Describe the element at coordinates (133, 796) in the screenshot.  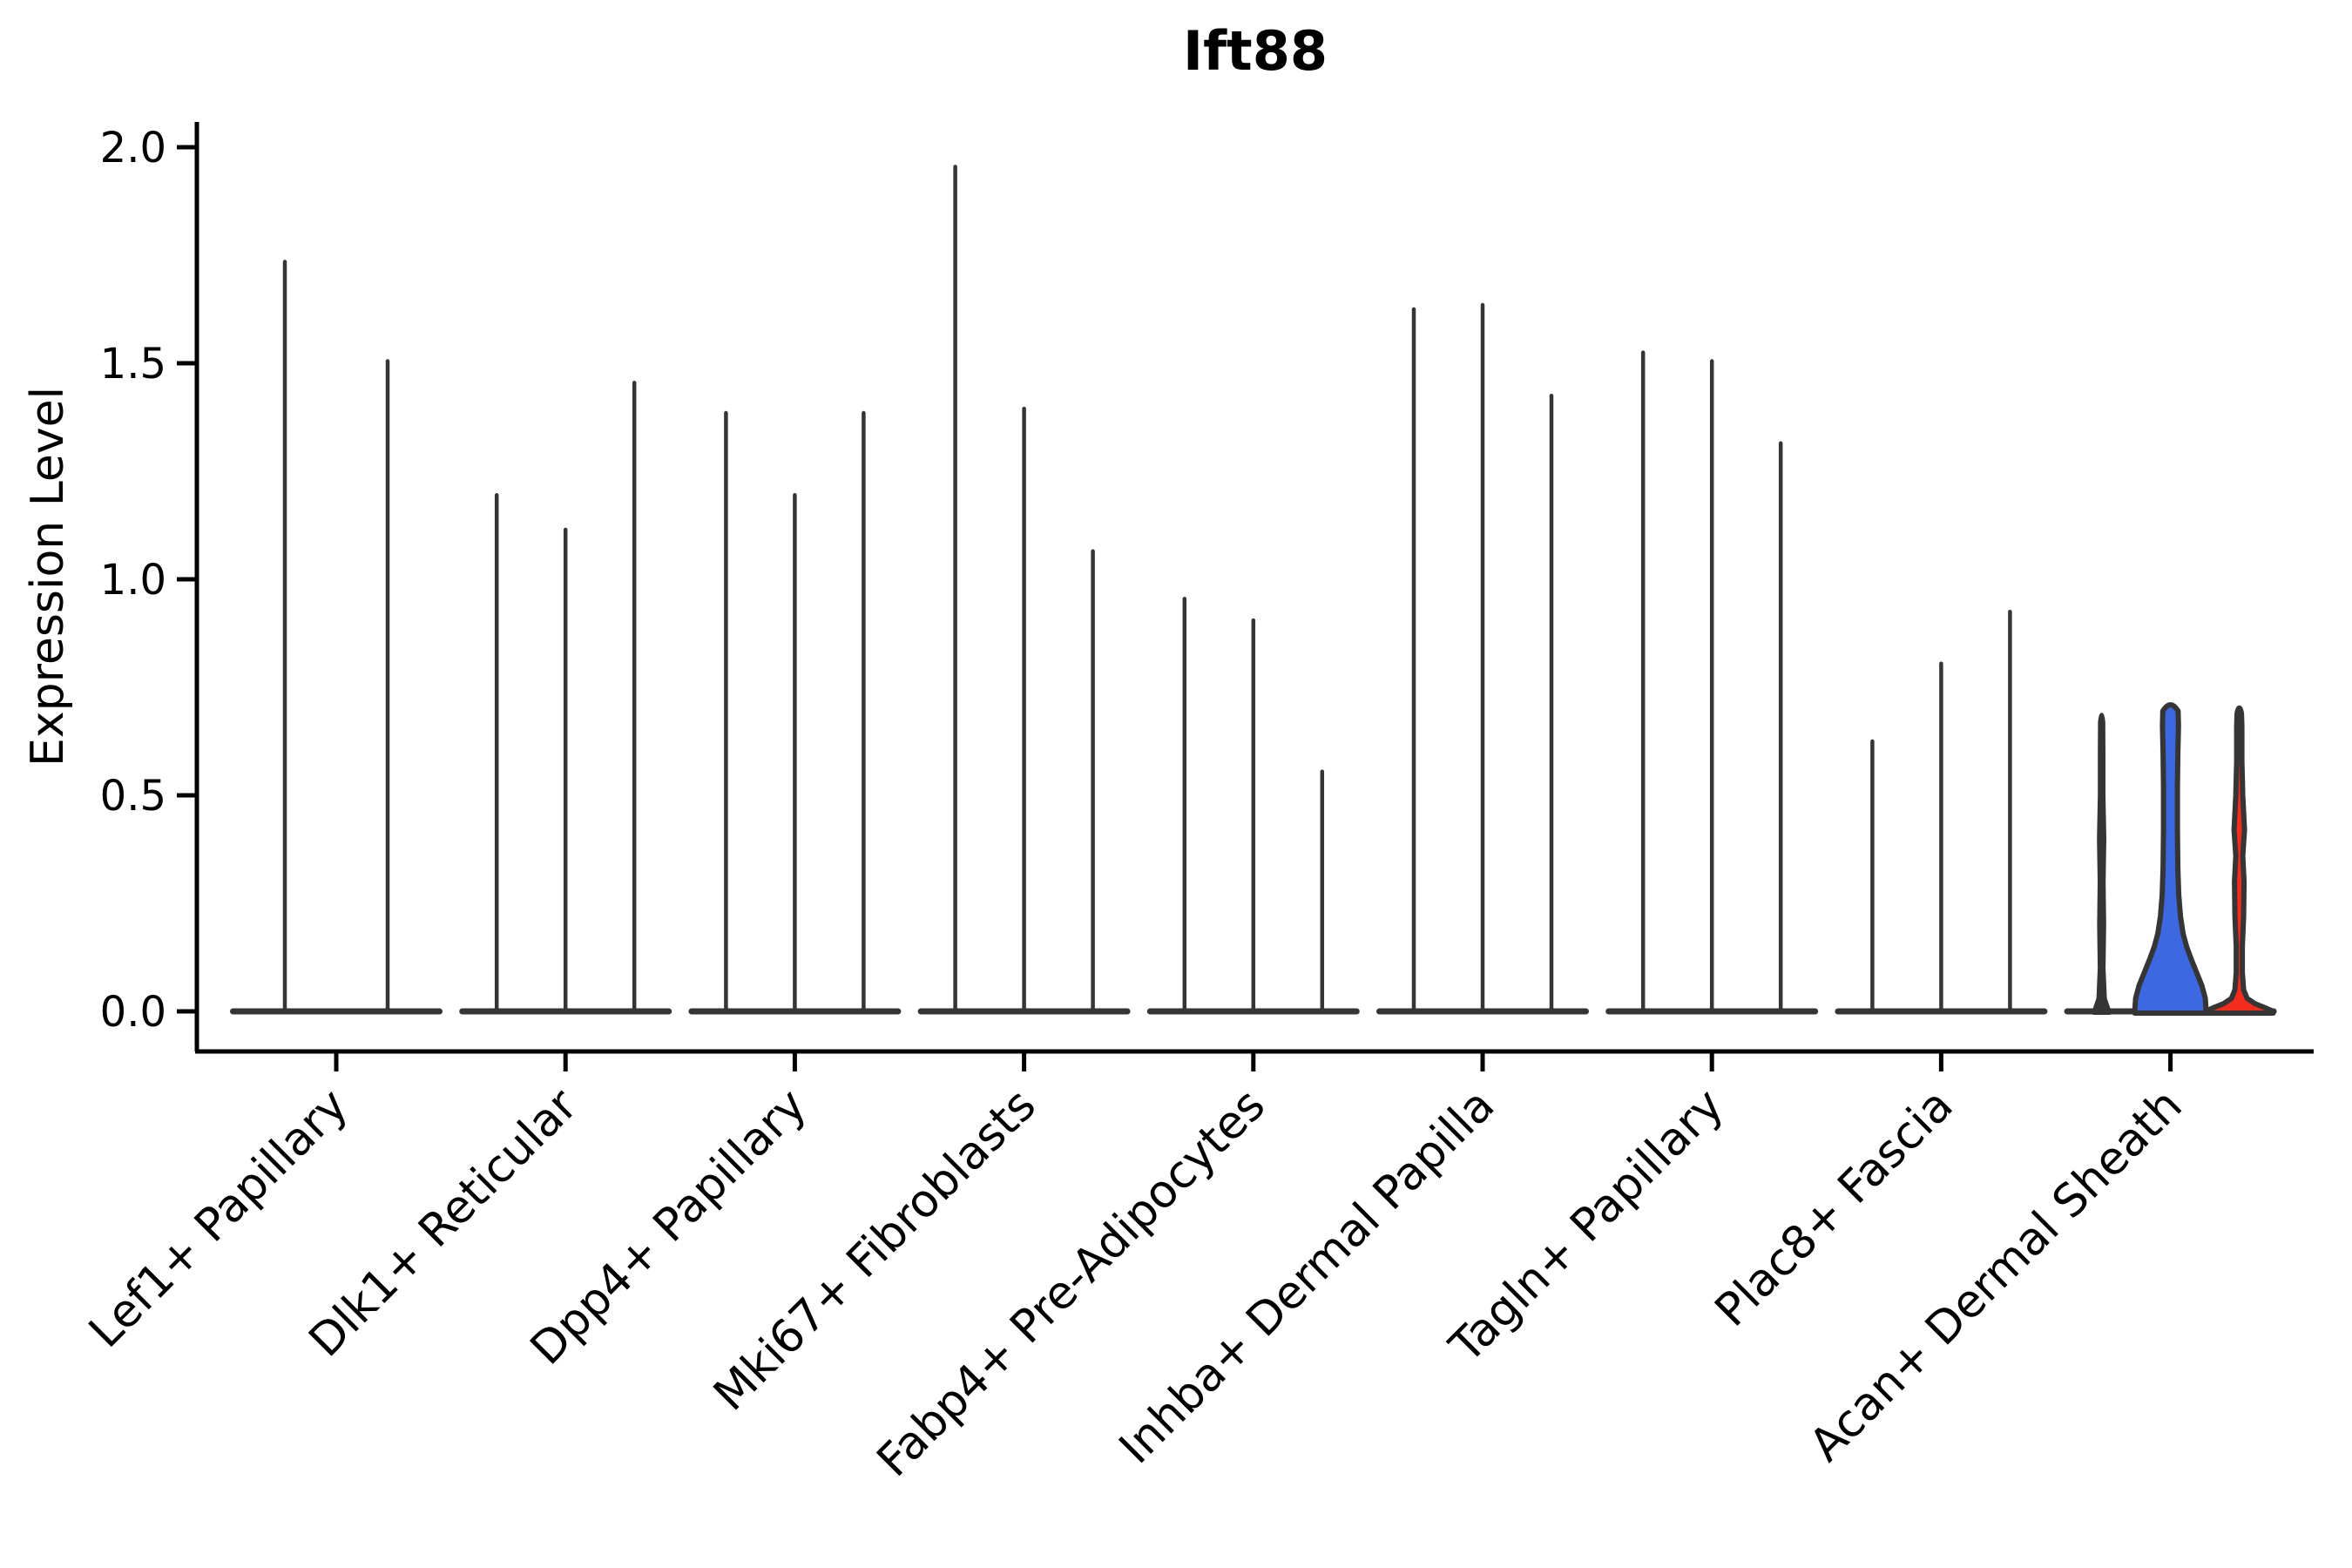
I see `y-tick-label: 0.5` at that location.